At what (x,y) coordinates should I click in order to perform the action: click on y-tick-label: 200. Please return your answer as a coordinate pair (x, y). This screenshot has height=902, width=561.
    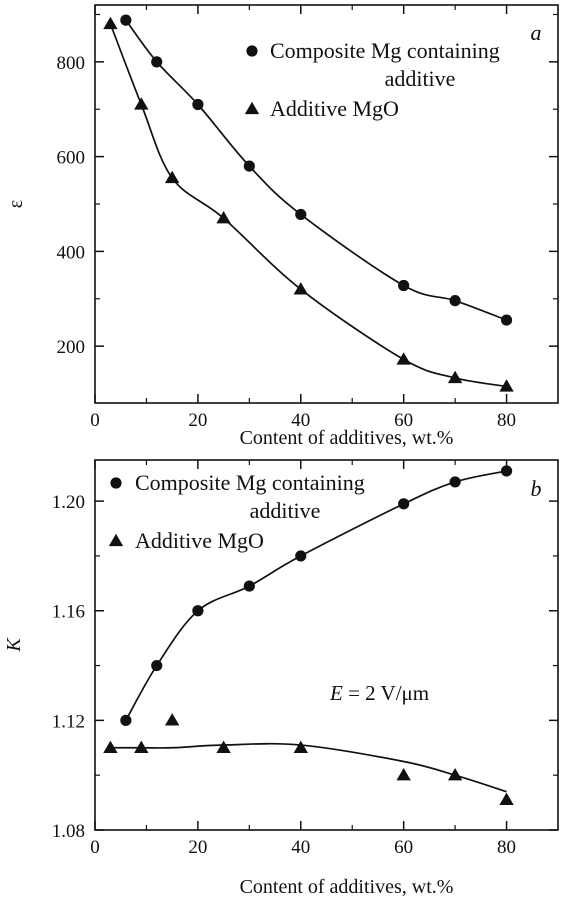
    Looking at the image, I should click on (71, 347).